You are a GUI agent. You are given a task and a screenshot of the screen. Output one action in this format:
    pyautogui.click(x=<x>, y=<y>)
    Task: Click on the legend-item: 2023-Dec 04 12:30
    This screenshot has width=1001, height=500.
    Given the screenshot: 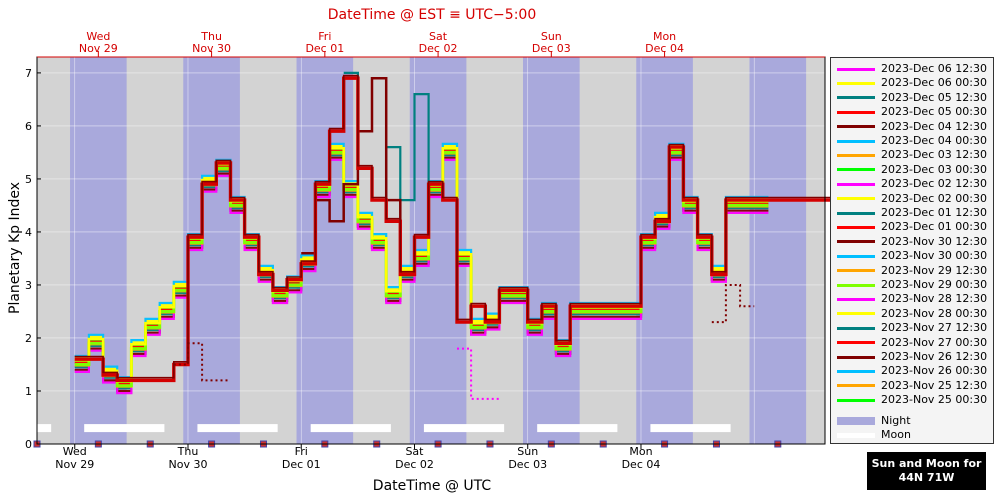 What is the action you would take?
    pyautogui.click(x=912, y=127)
    